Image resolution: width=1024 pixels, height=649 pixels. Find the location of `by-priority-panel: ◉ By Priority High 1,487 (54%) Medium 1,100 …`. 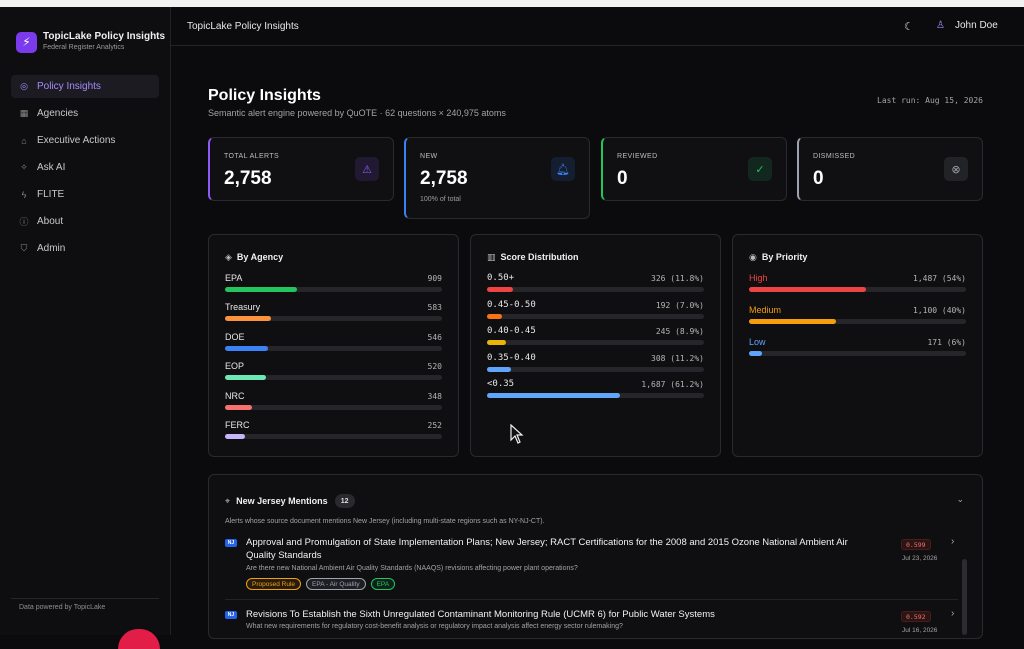

by-priority-panel: ◉ By Priority High 1,487 (54%) Medium 1,100 … is located at coordinates (857, 345).